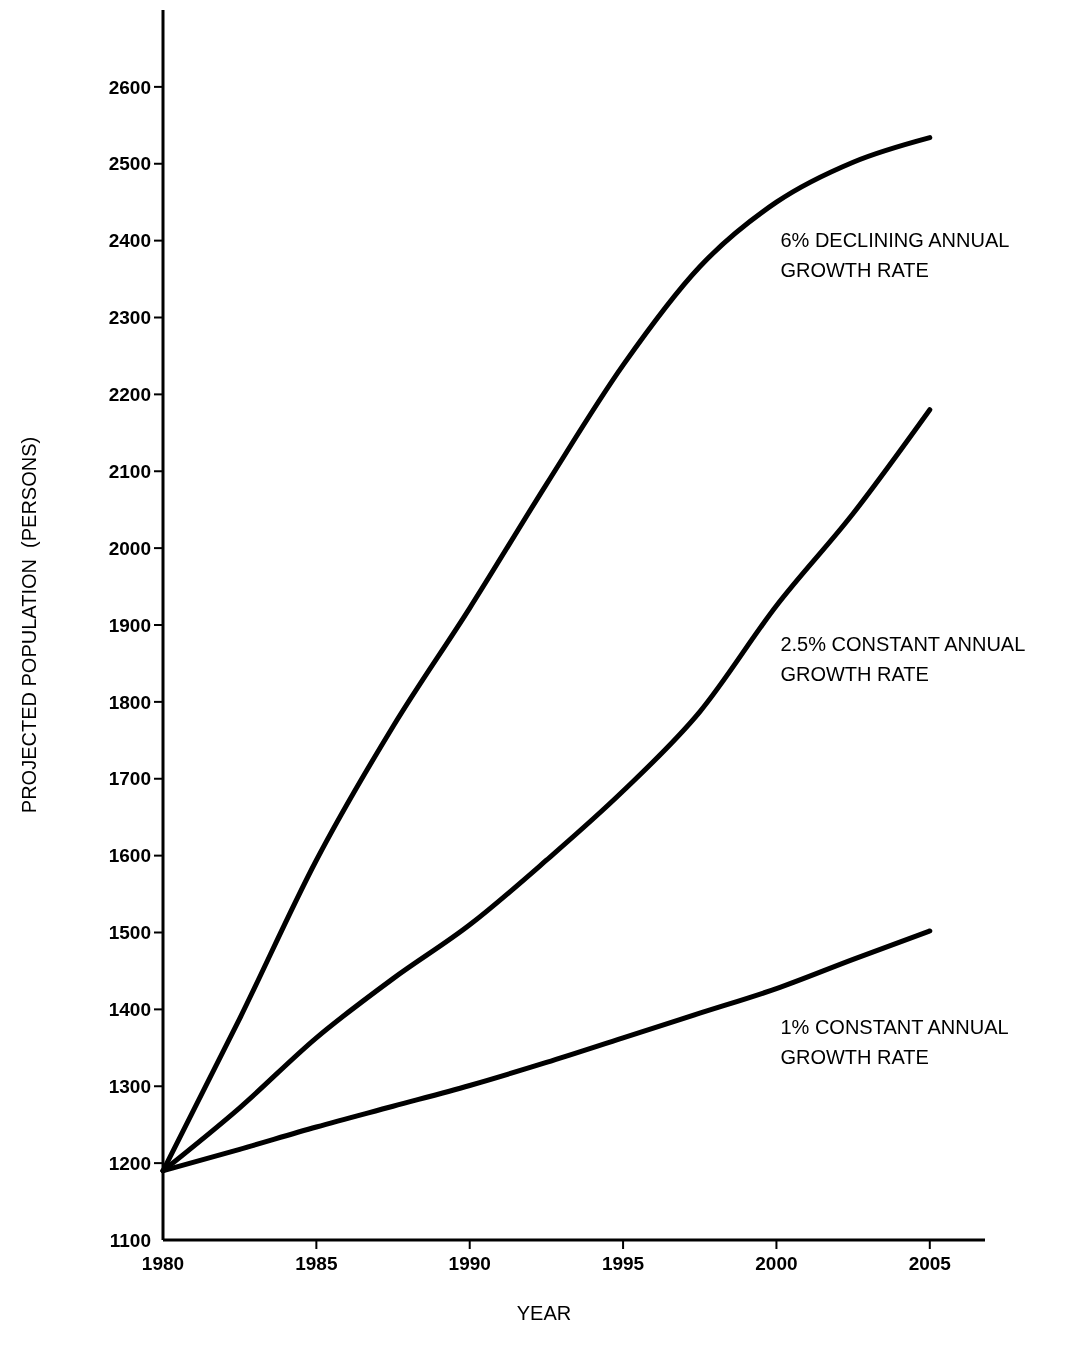 This screenshot has height=1349, width=1091. Describe the element at coordinates (29, 625) in the screenshot. I see `y-axis-title: PROJECTED POPULATION (PERSONS)` at that location.